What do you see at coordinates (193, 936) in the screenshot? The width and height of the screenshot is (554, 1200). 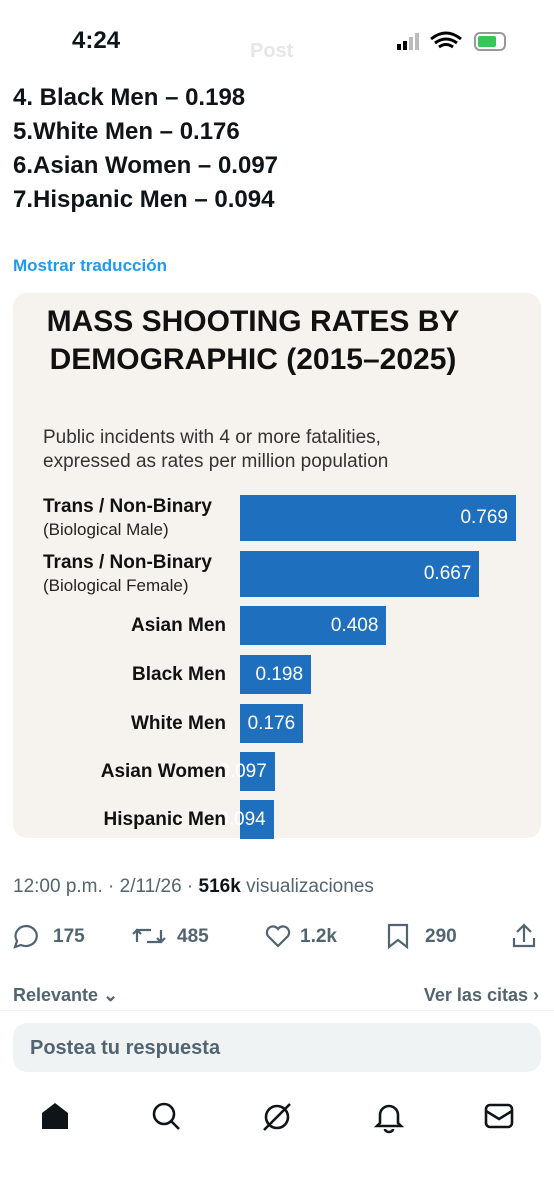 I see `repost-count: 485` at bounding box center [193, 936].